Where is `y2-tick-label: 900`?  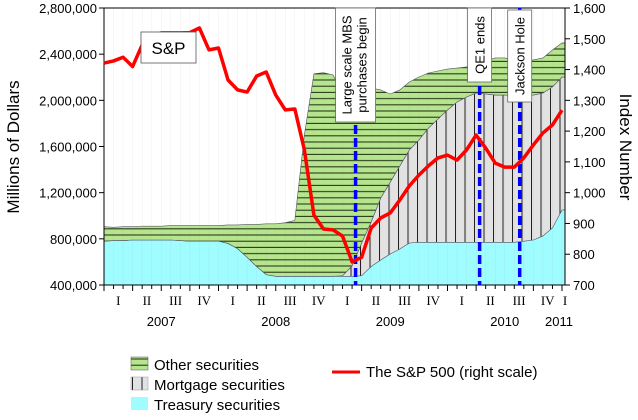
y2-tick-label: 900 is located at coordinates (584, 223).